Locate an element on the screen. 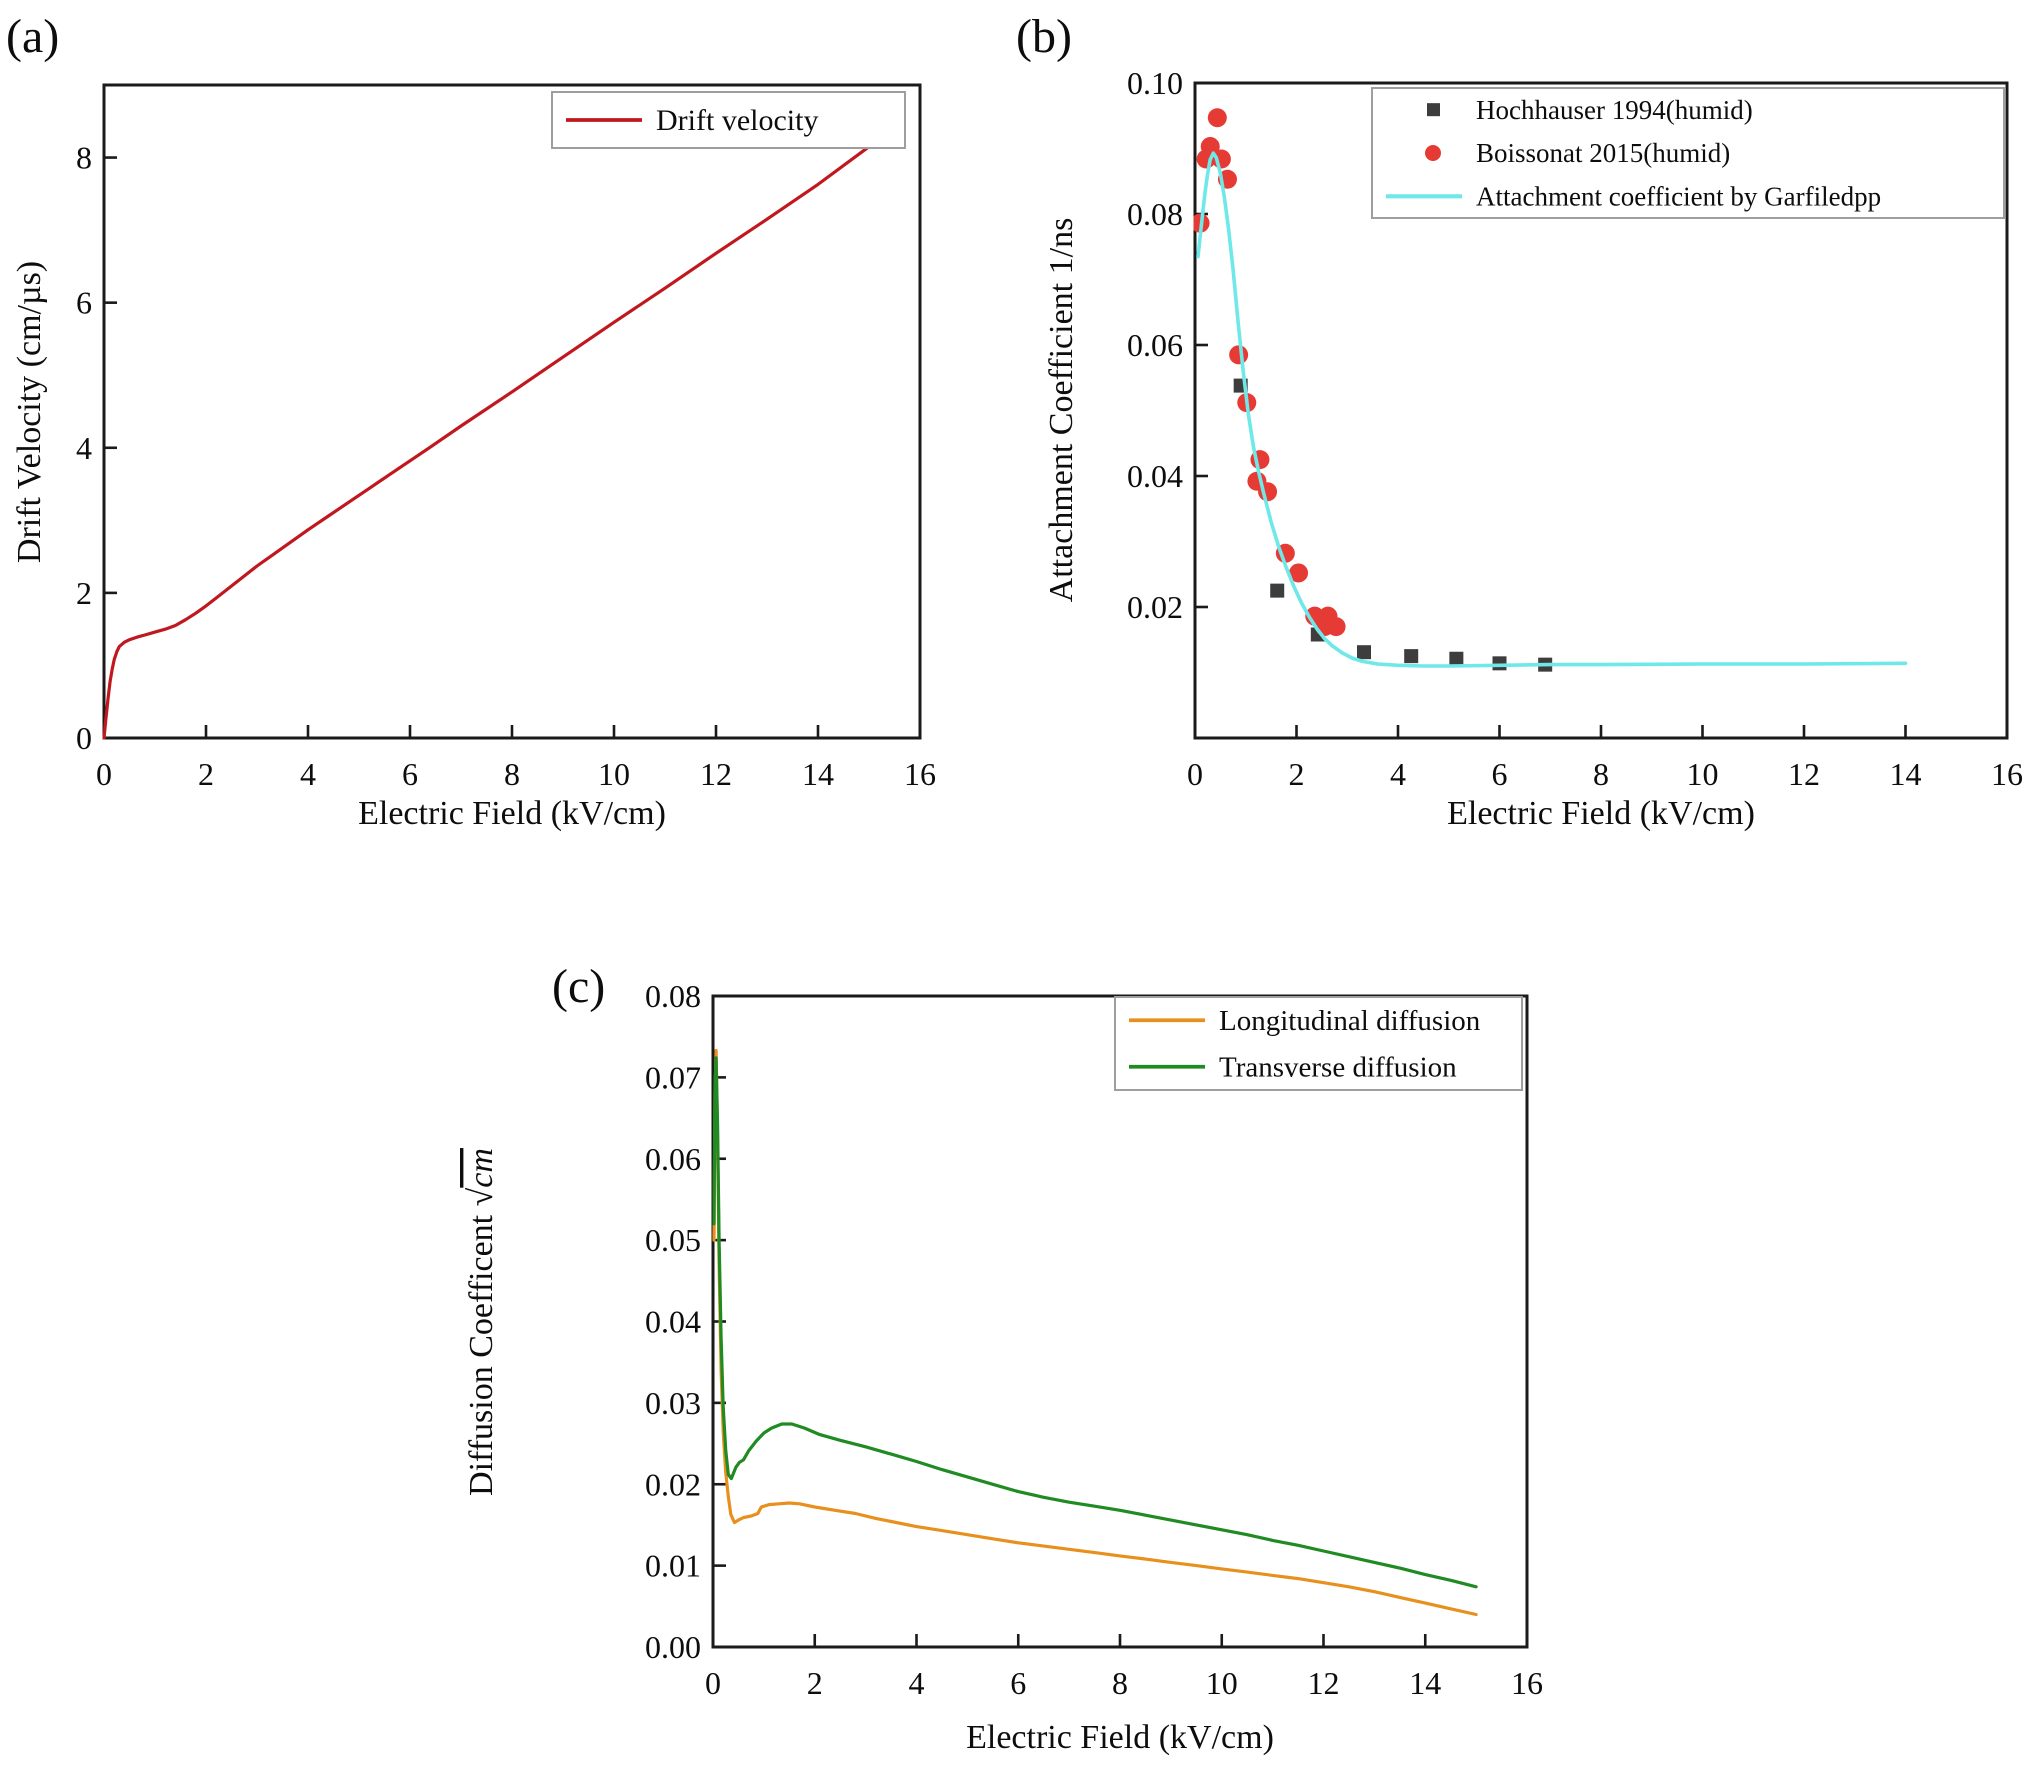 The height and width of the screenshot is (1766, 2030). legend-label: Drift velocity is located at coordinates (737, 120).